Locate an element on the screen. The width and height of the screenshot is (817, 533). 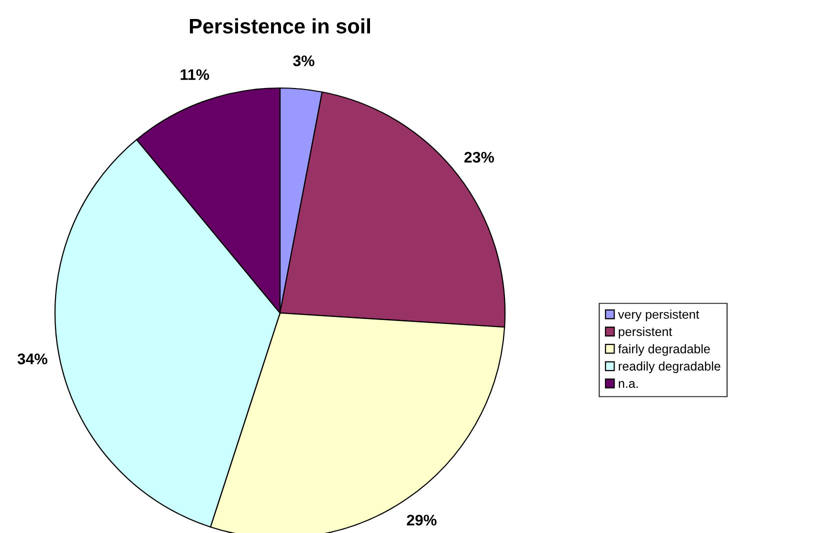
legend-label: fairly degradable is located at coordinates (664, 350).